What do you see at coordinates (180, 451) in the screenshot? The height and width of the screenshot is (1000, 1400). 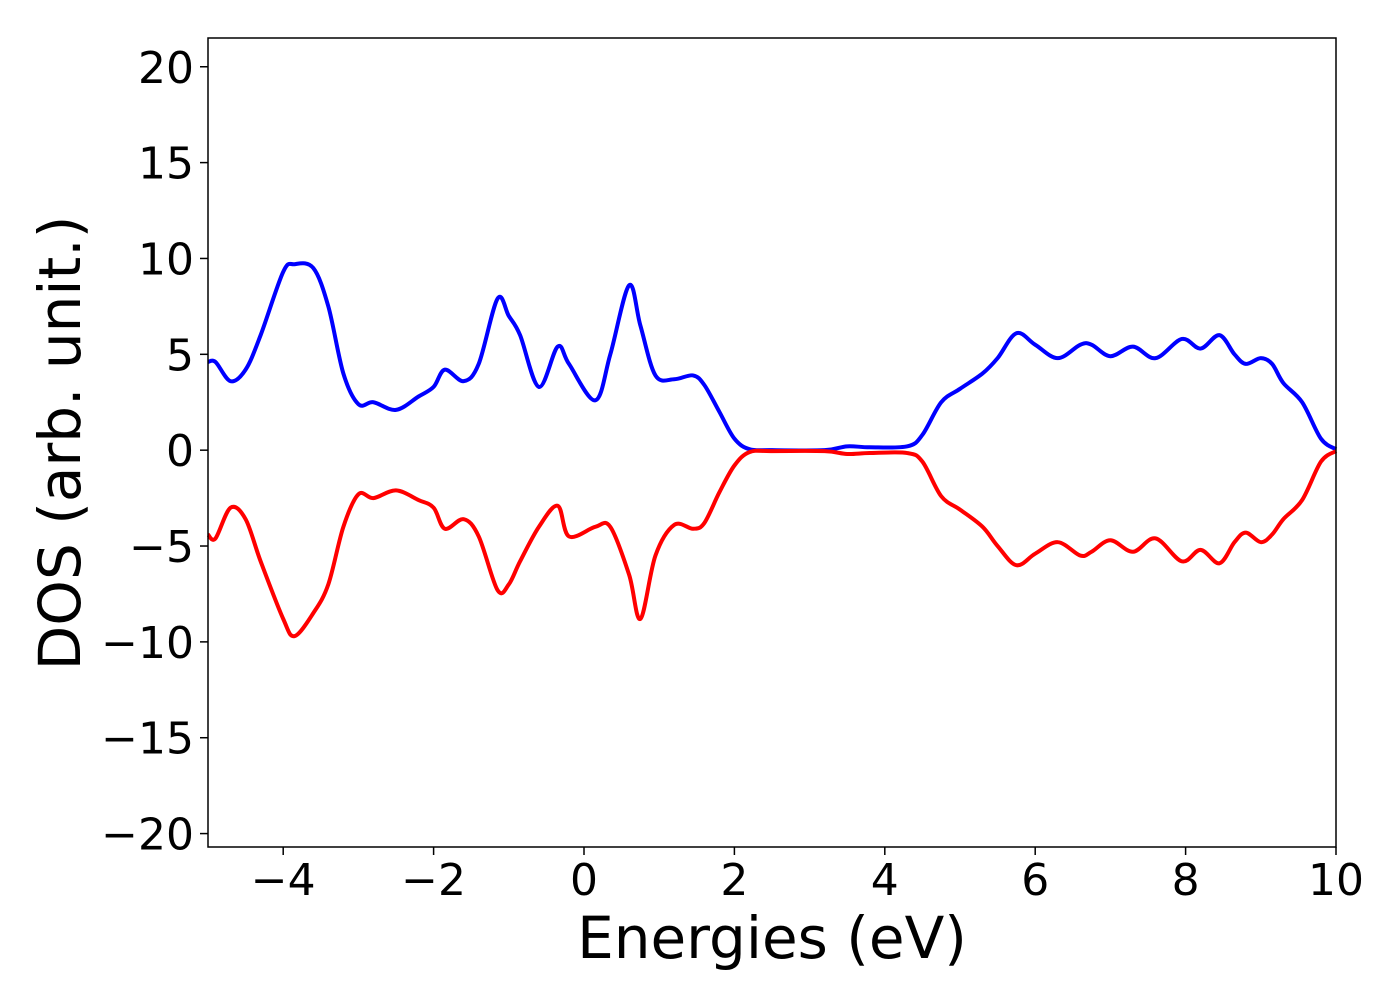 I see `y-tick-label: 0` at bounding box center [180, 451].